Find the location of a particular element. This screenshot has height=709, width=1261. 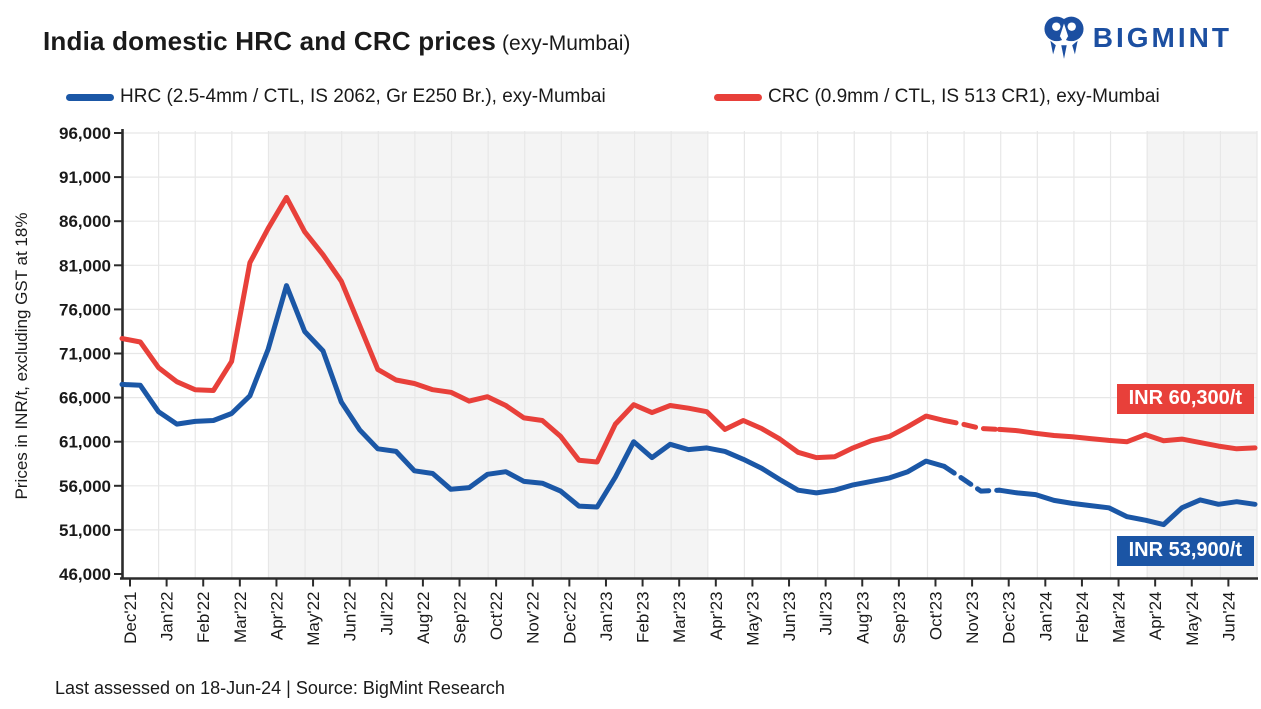

bigmint-logo: BIGMINT is located at coordinates (1138, 38).